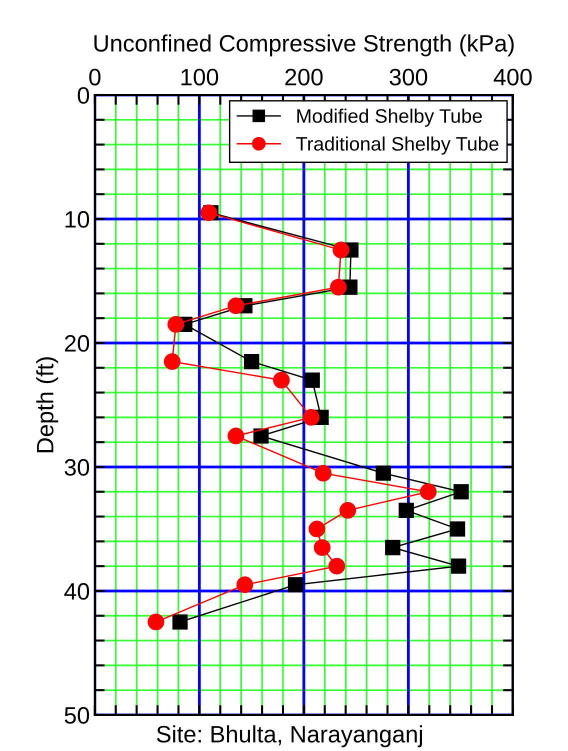  I want to click on y-tick-label: 30, so click(77, 467).